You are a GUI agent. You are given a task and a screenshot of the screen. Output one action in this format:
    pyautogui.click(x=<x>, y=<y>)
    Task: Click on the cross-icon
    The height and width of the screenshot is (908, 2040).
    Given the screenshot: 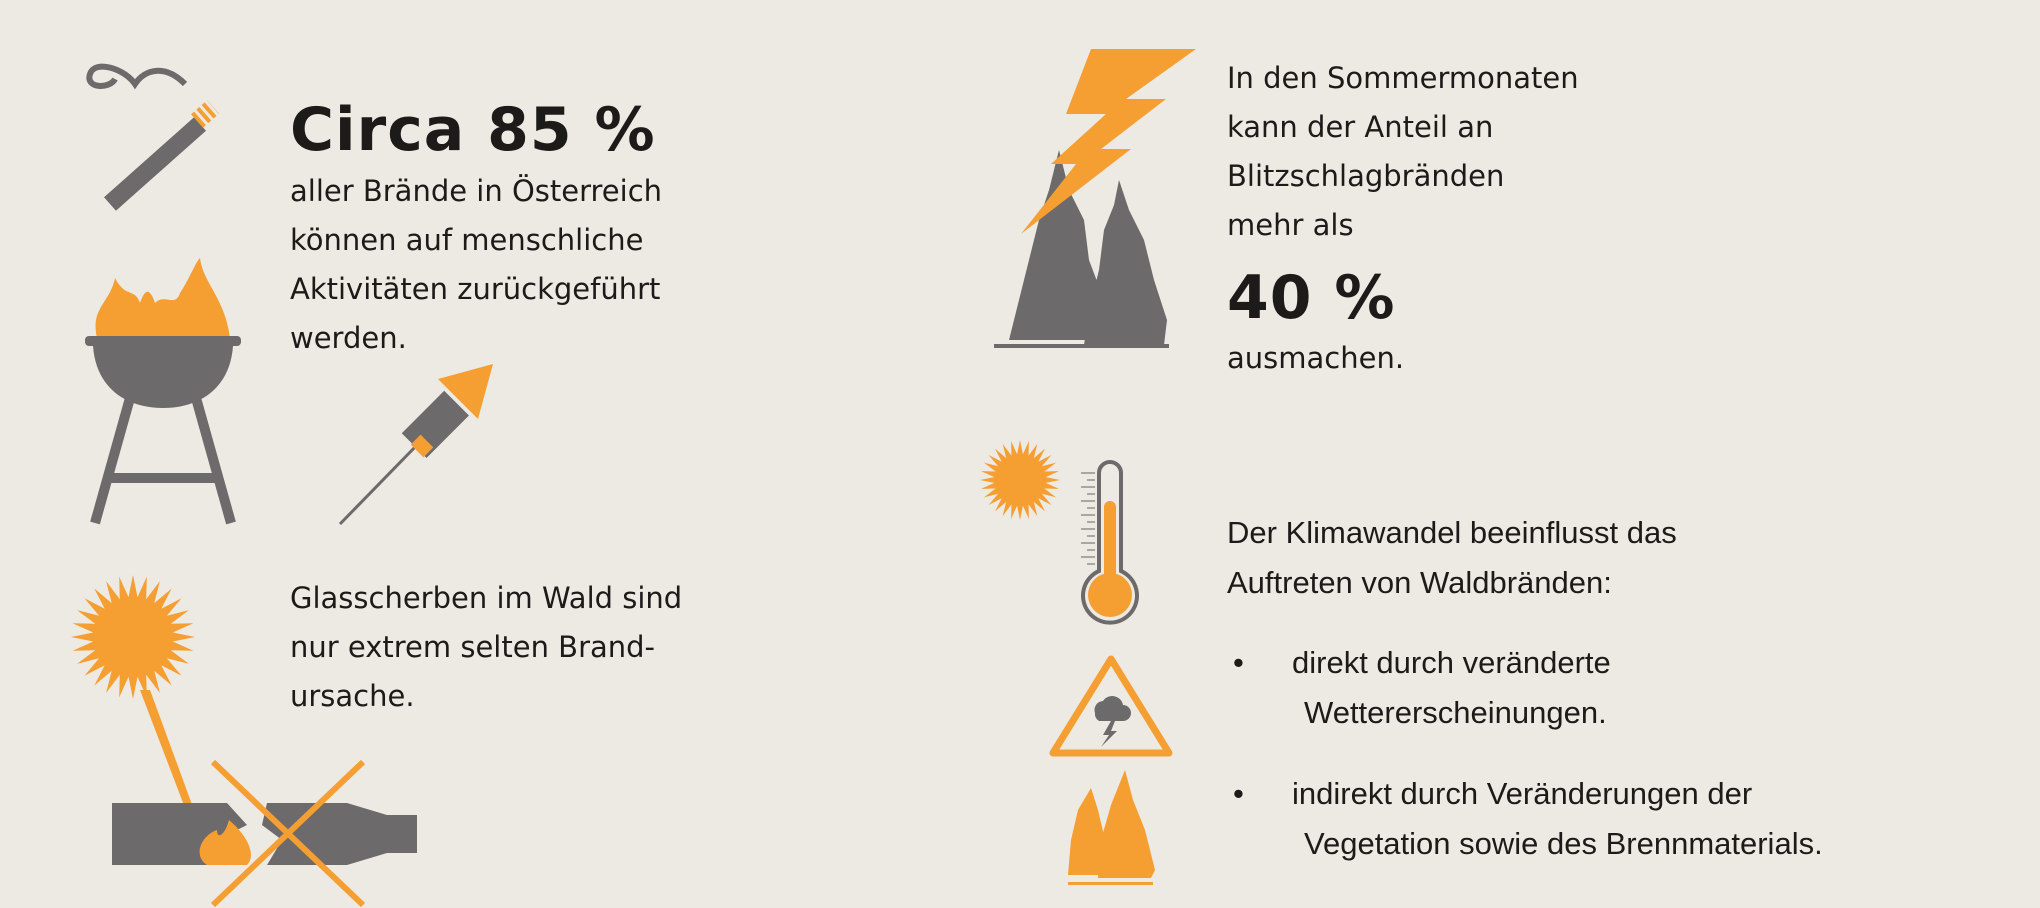 What is the action you would take?
    pyautogui.click(x=288, y=833)
    